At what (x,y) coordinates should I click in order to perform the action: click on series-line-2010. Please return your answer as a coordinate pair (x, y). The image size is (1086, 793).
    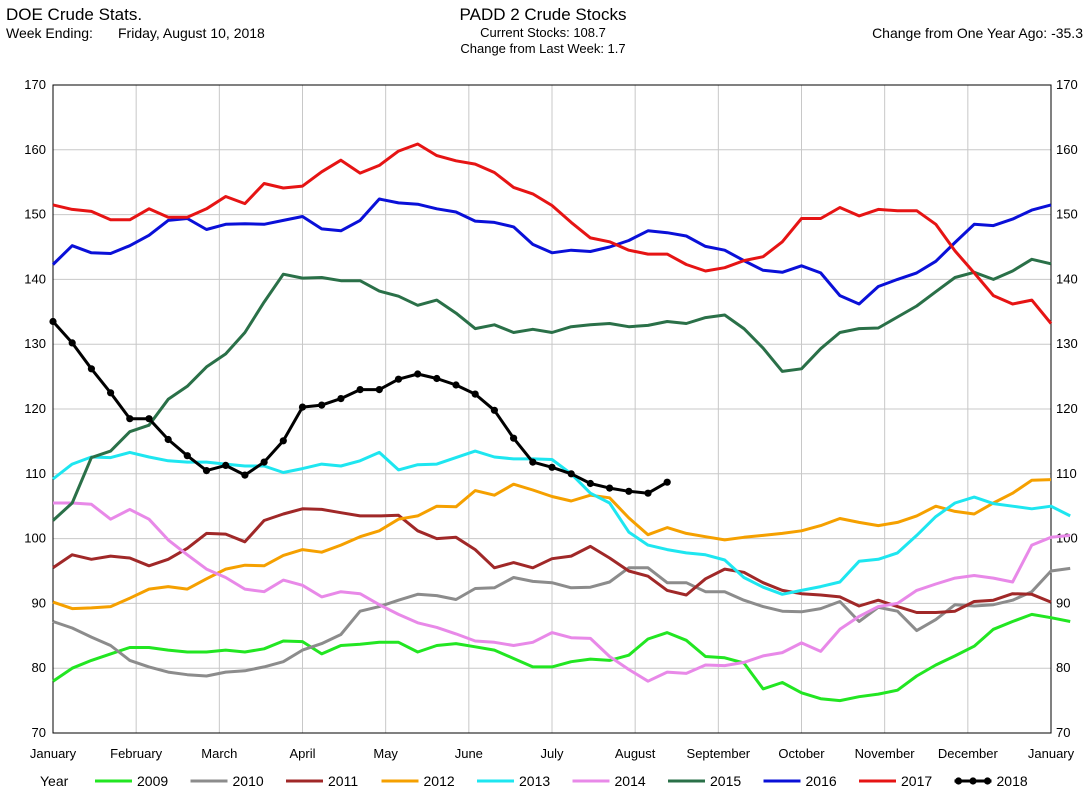
    Looking at the image, I should click on (561, 622).